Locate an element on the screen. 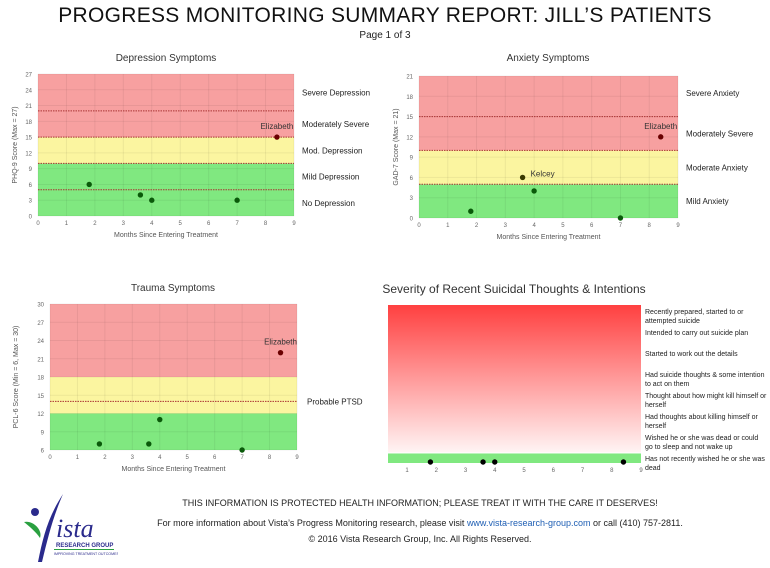 The width and height of the screenshot is (770, 568). page-number: Page 1 of 3 is located at coordinates (385, 35).